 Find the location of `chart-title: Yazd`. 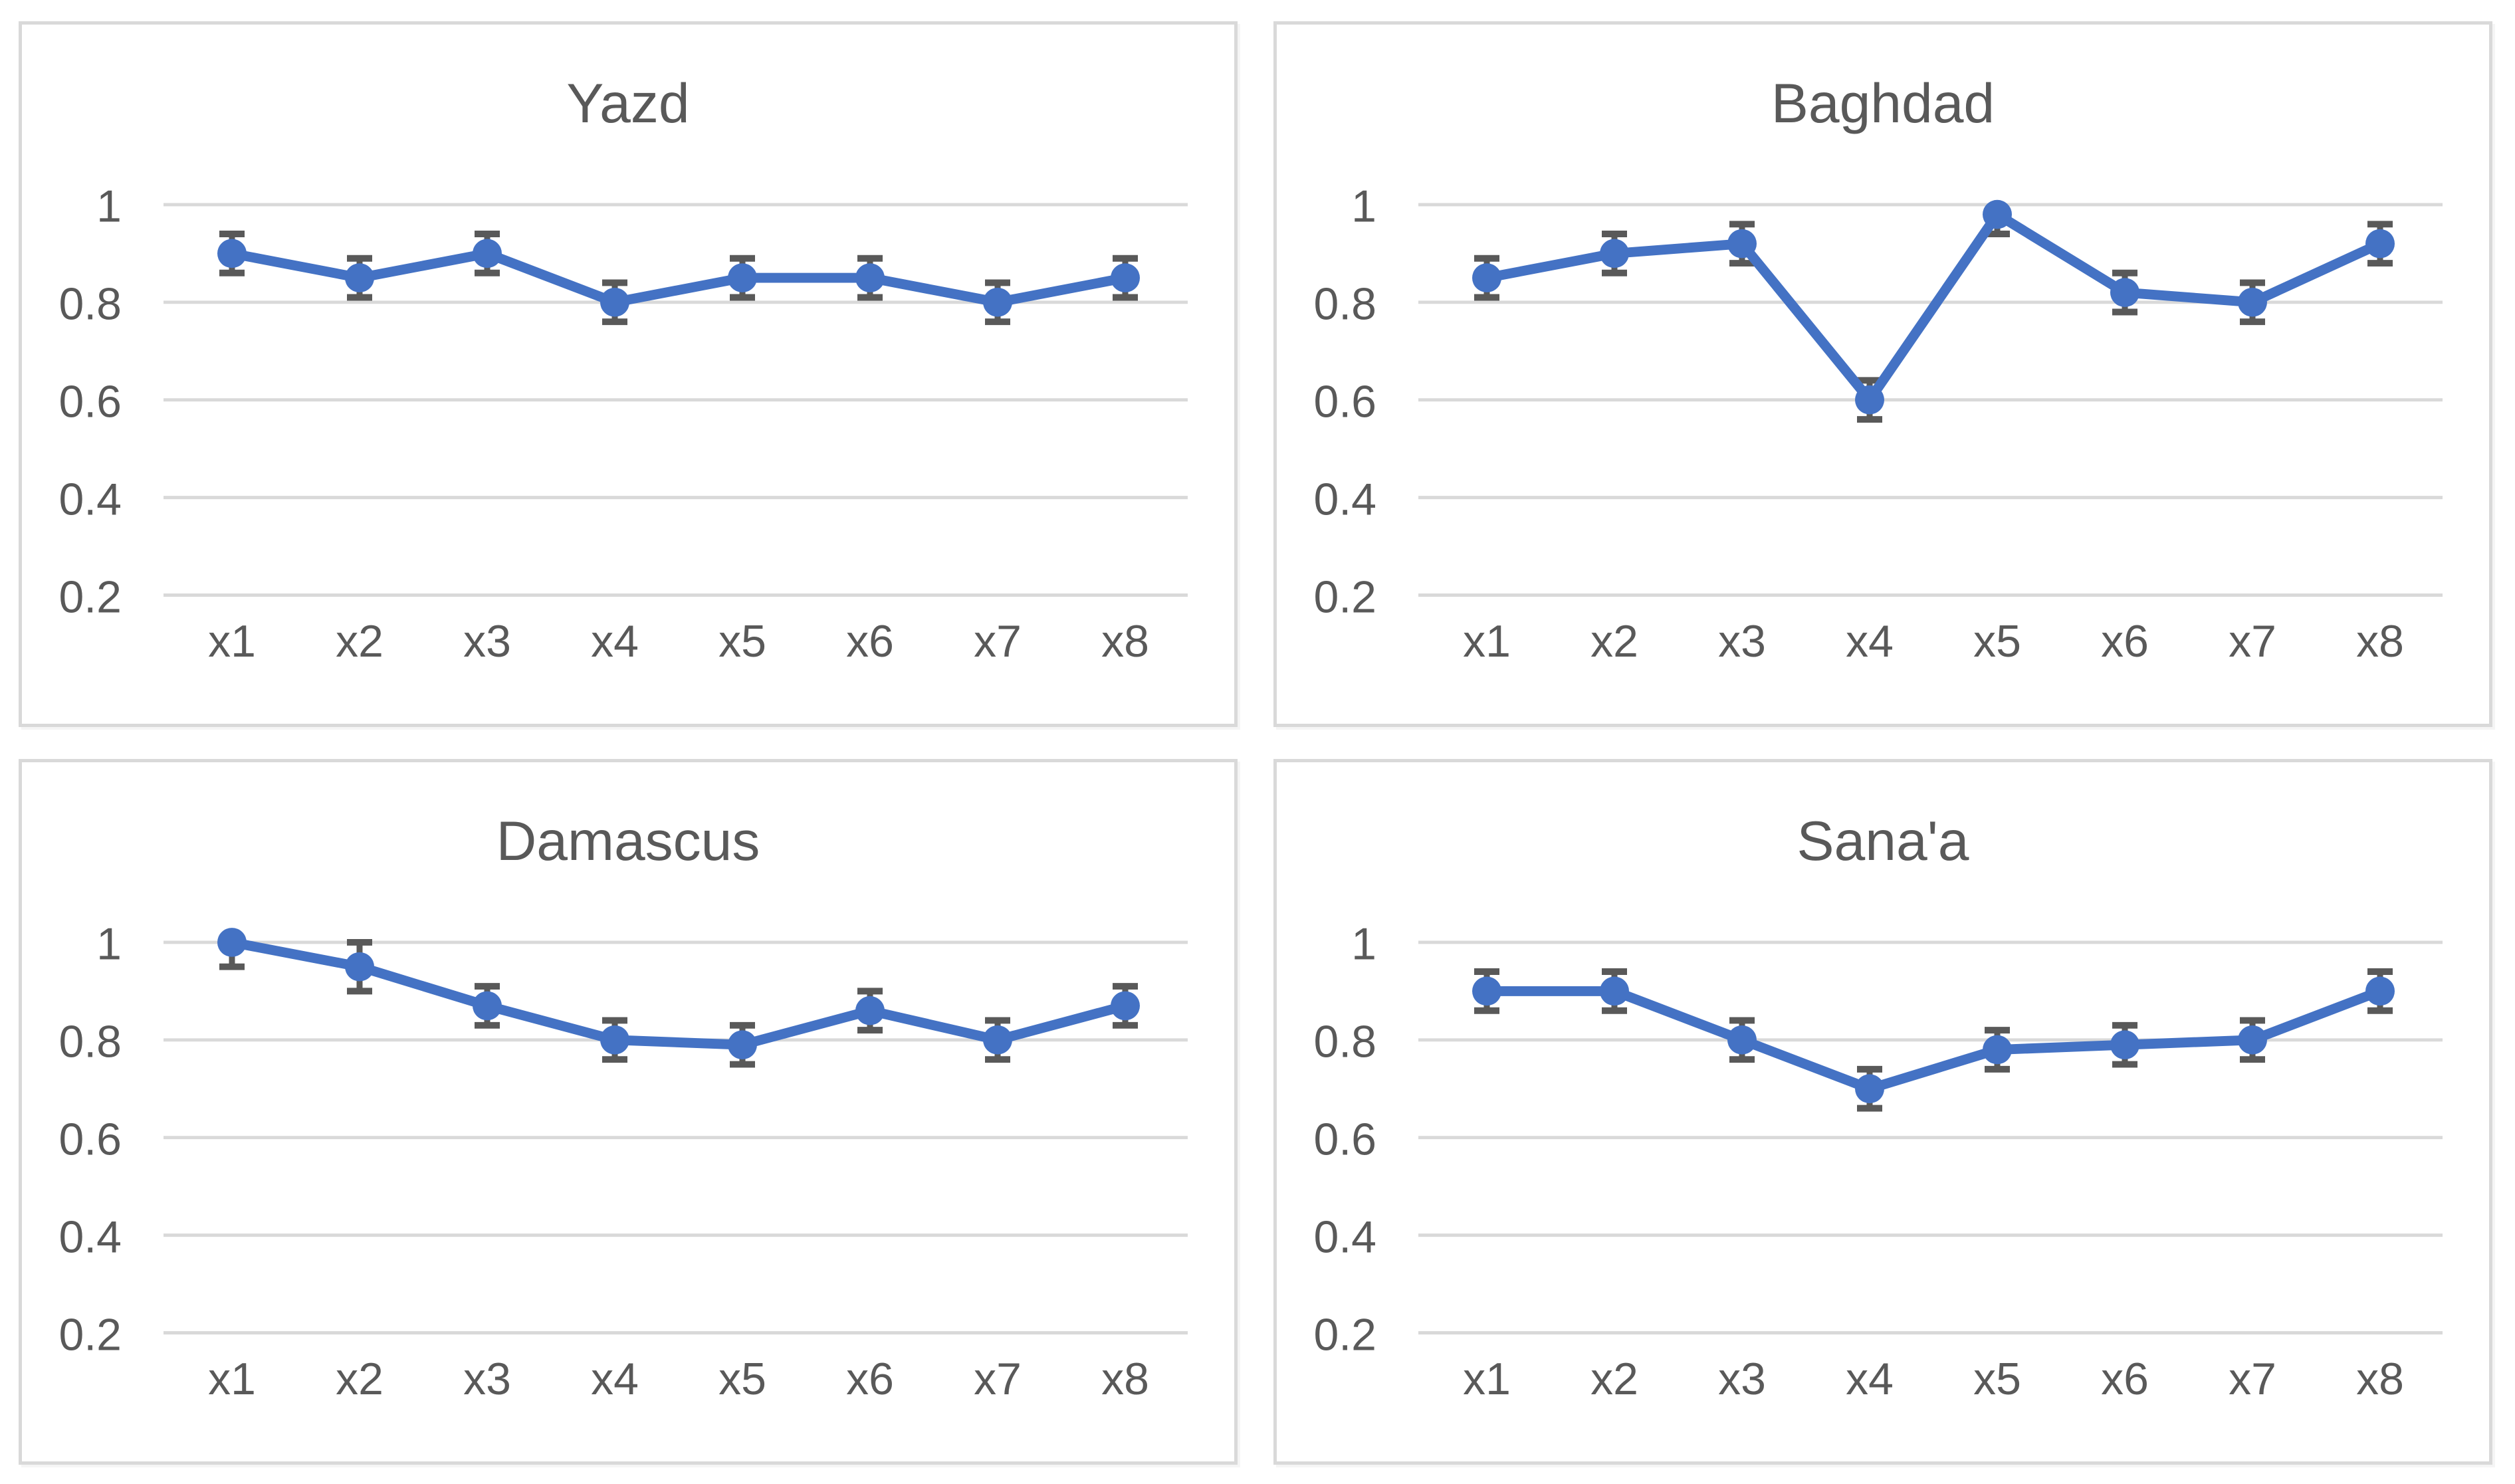

chart-title: Yazd is located at coordinates (627, 103).